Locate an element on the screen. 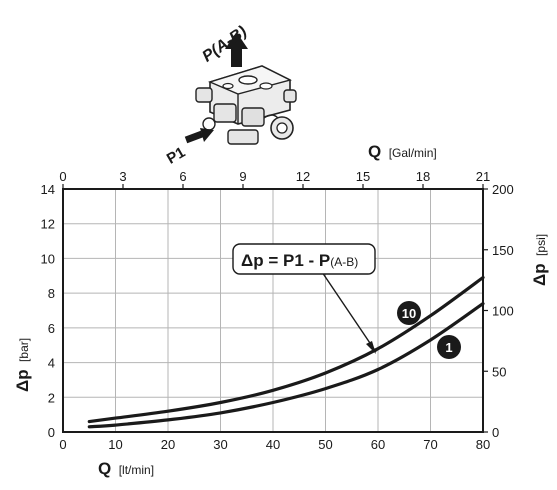 The height and width of the screenshot is (490, 557). inlet-pressure-label: P1 is located at coordinates (176, 156).